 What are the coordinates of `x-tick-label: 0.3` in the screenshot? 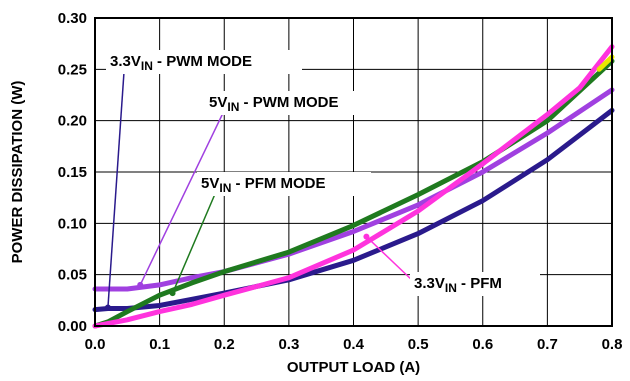 It's located at (288, 344).